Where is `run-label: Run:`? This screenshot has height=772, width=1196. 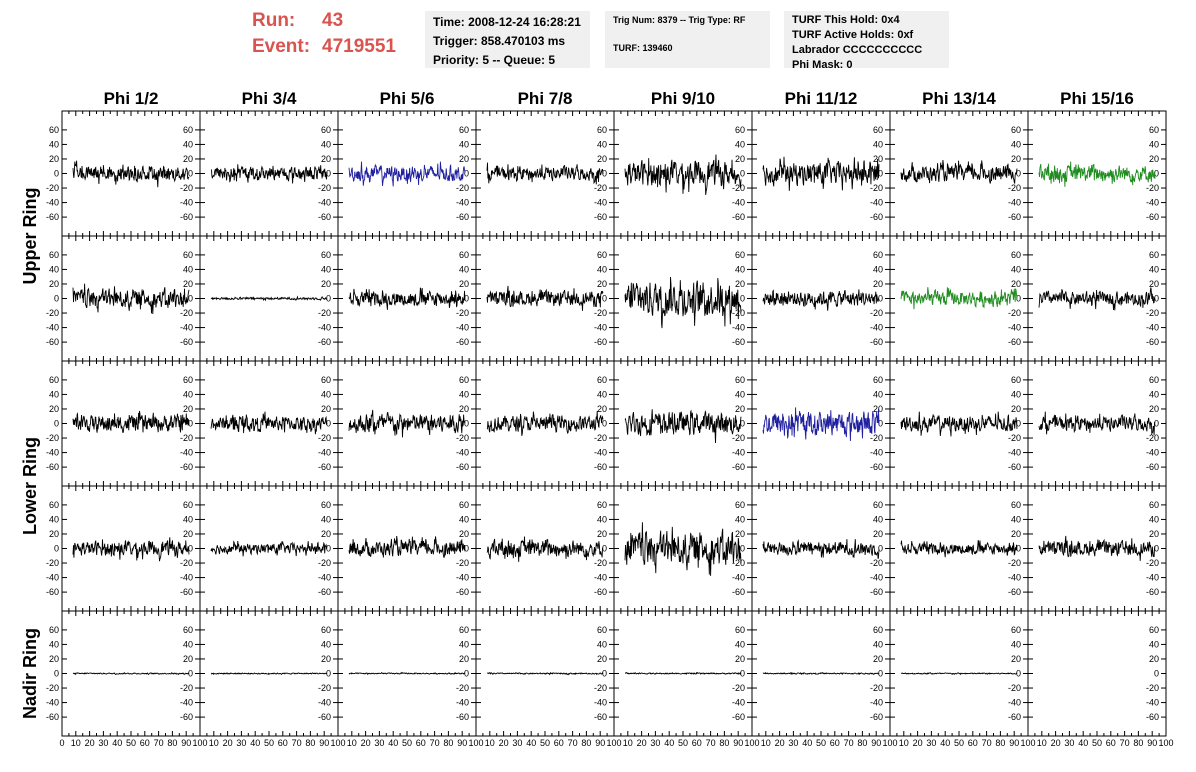
run-label: Run: is located at coordinates (274, 20).